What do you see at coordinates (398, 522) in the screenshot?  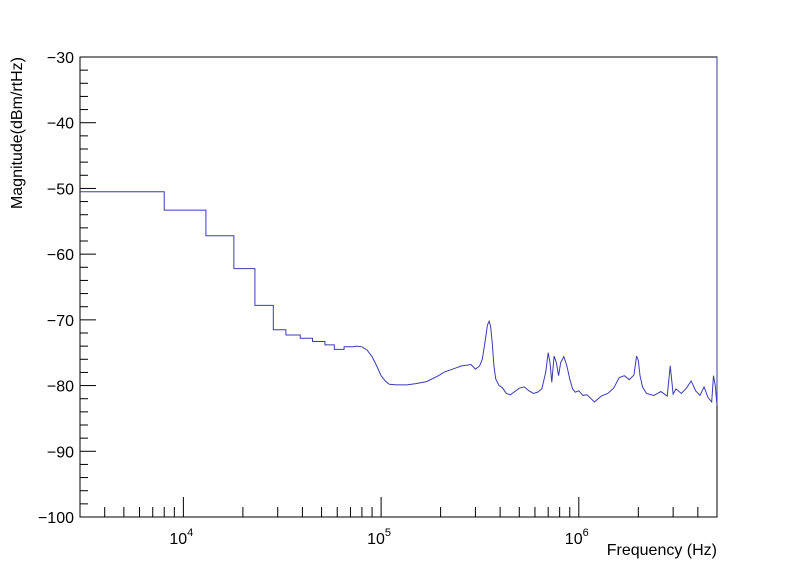 I see `x-axis-ticks: 10⁴ 10⁵ 10⁶` at bounding box center [398, 522].